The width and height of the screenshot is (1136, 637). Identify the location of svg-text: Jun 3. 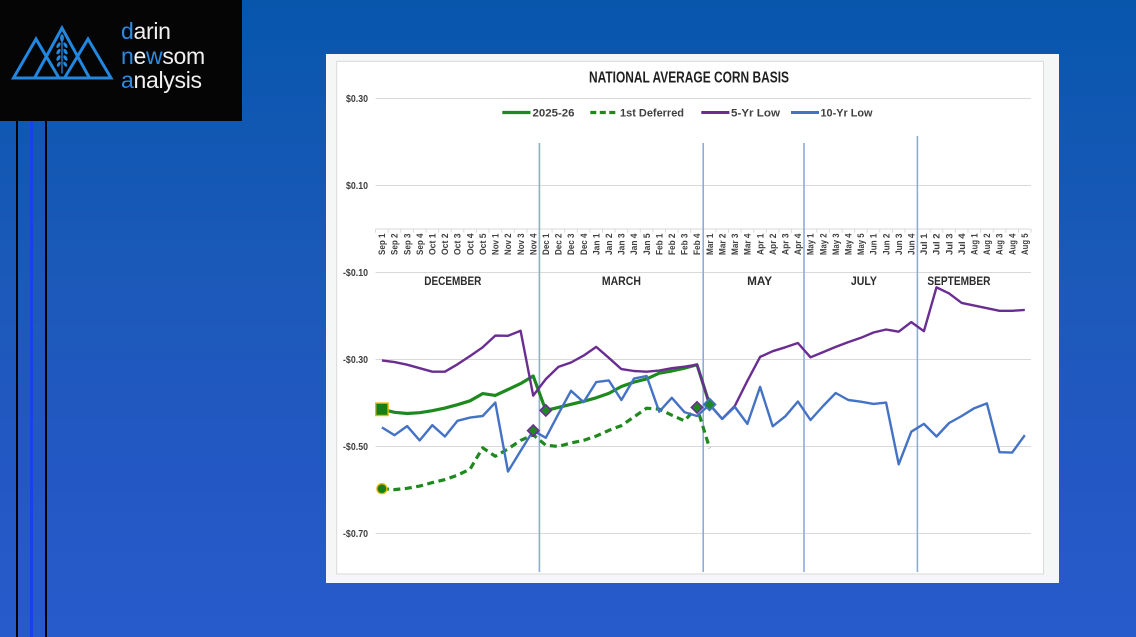
(899, 245).